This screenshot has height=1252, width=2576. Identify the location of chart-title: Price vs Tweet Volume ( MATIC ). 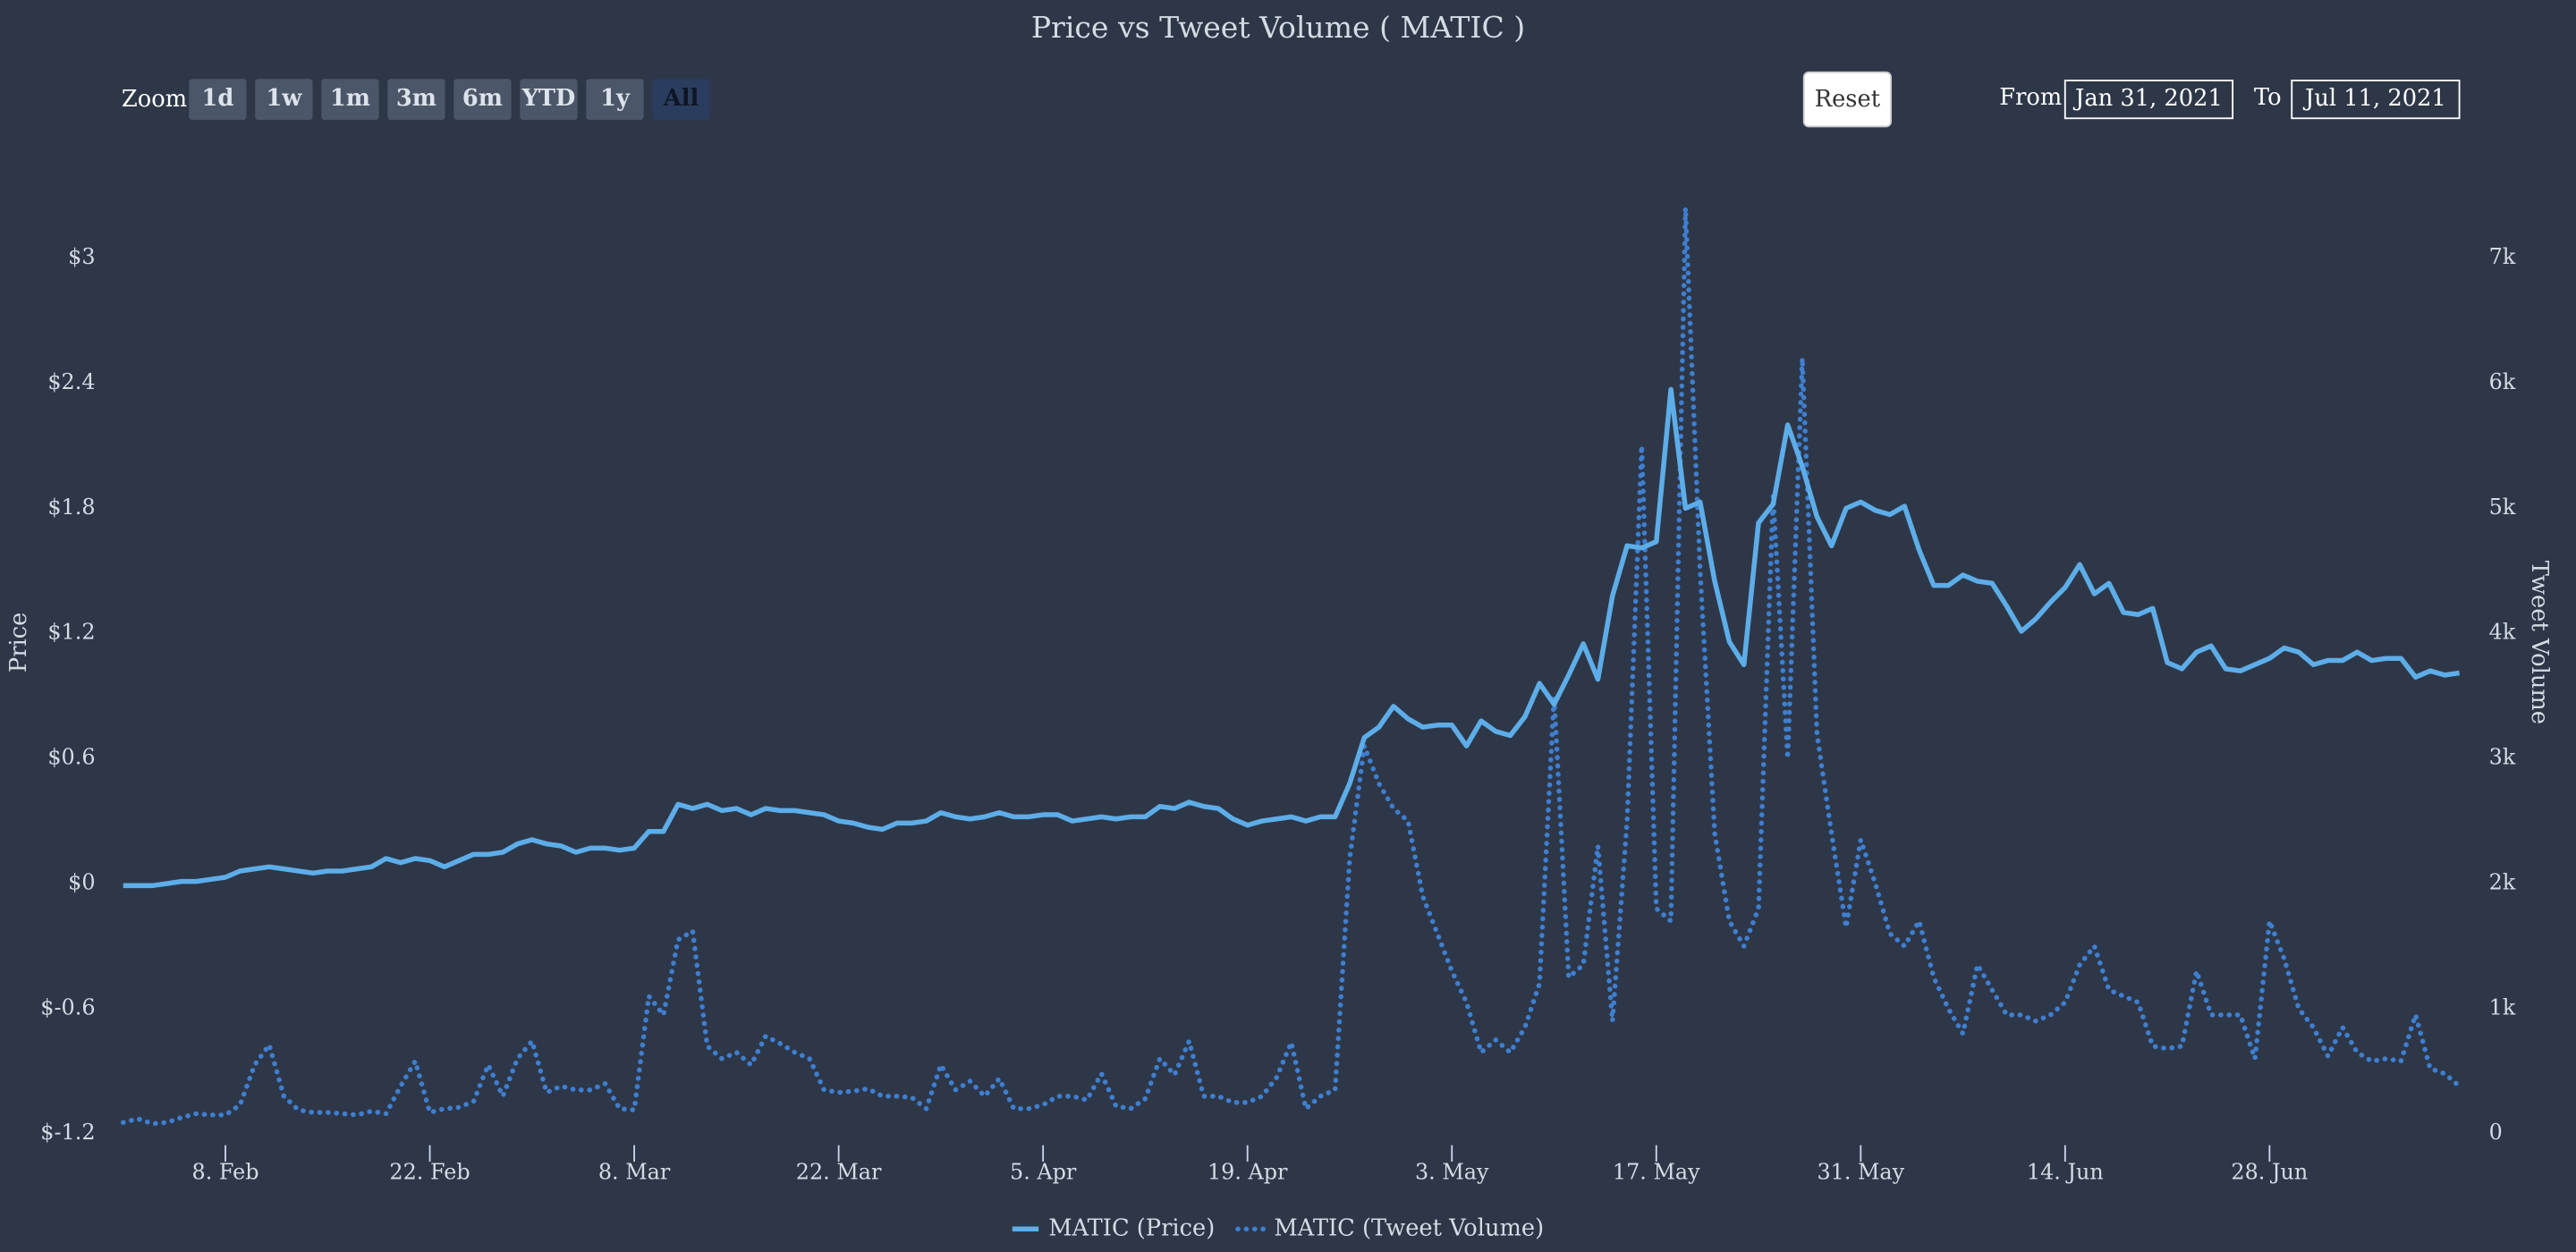
(1278, 27).